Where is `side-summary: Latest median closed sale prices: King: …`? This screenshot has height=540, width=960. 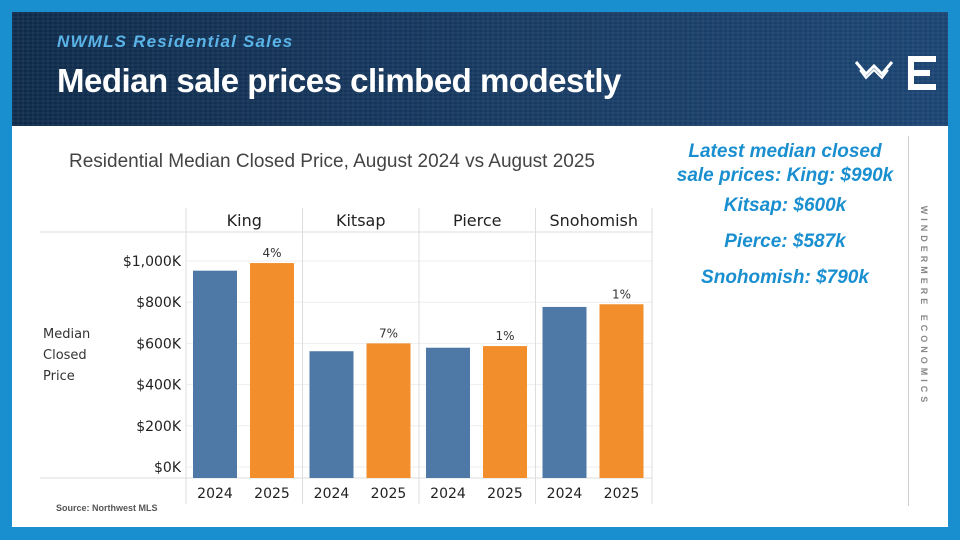 side-summary: Latest median closed sale prices: King: … is located at coordinates (785, 221).